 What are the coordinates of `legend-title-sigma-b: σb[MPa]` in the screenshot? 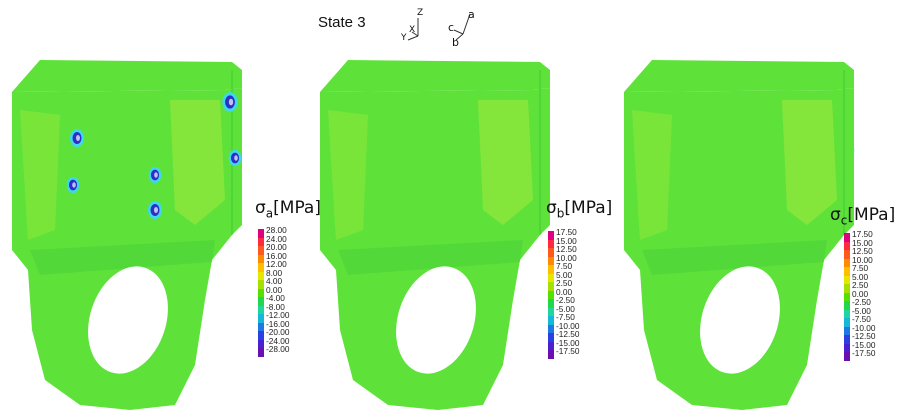 It's located at (579, 209).